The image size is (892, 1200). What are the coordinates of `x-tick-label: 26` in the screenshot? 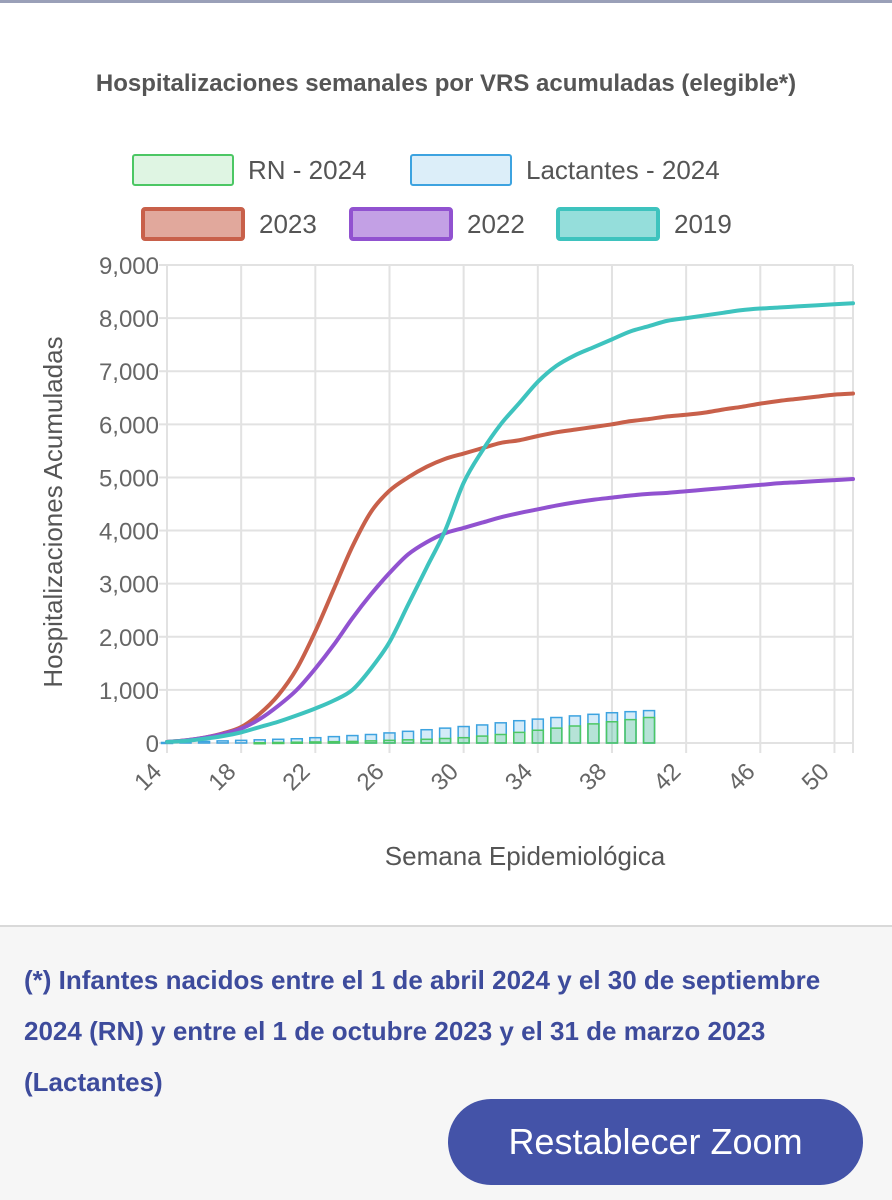 It's located at (371, 777).